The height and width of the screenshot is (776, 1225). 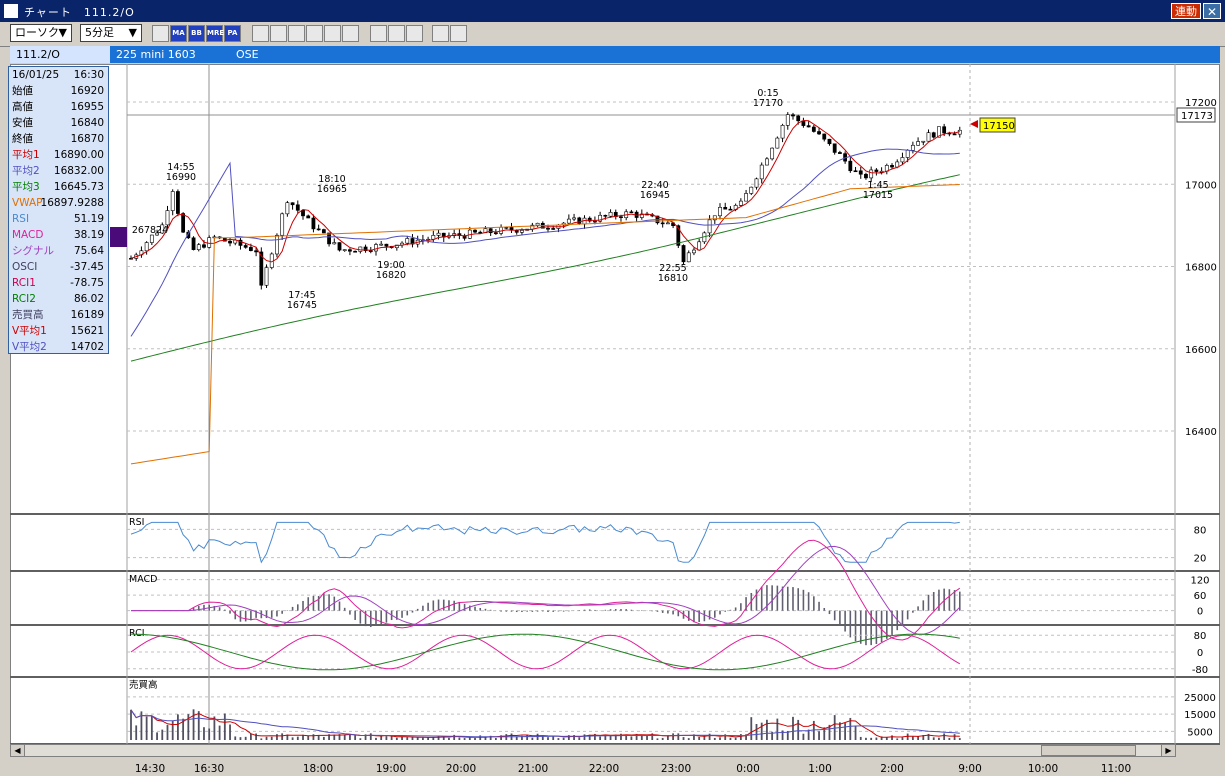 I want to click on chart-app-icon, so click(x=11, y=11).